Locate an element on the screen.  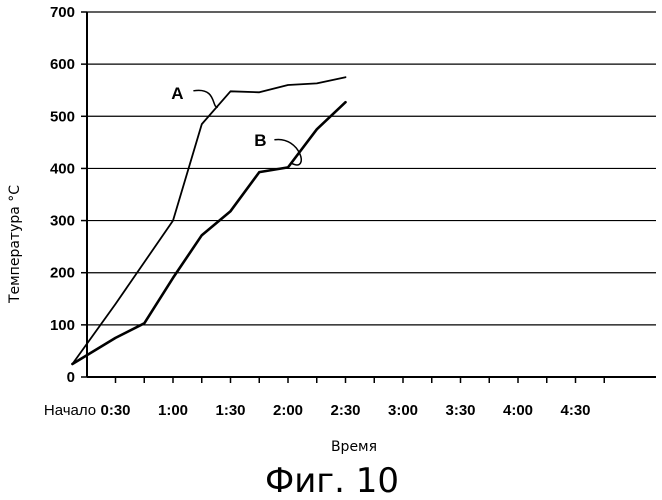
leader-line-A is located at coordinates (205, 98).